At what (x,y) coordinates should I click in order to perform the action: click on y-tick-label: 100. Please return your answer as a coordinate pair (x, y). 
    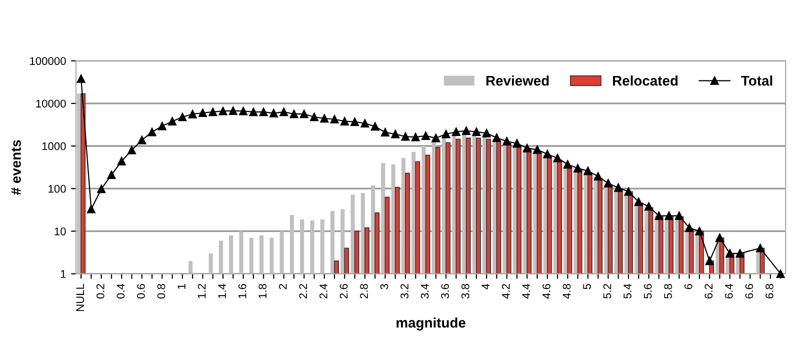
    Looking at the image, I should click on (57, 188).